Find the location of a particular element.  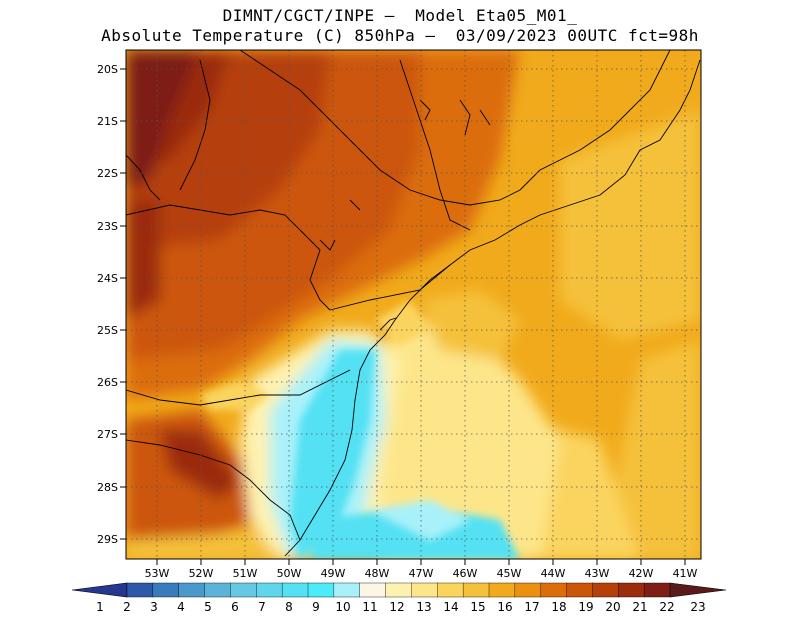

lon-tick-label: 45W is located at coordinates (509, 573).